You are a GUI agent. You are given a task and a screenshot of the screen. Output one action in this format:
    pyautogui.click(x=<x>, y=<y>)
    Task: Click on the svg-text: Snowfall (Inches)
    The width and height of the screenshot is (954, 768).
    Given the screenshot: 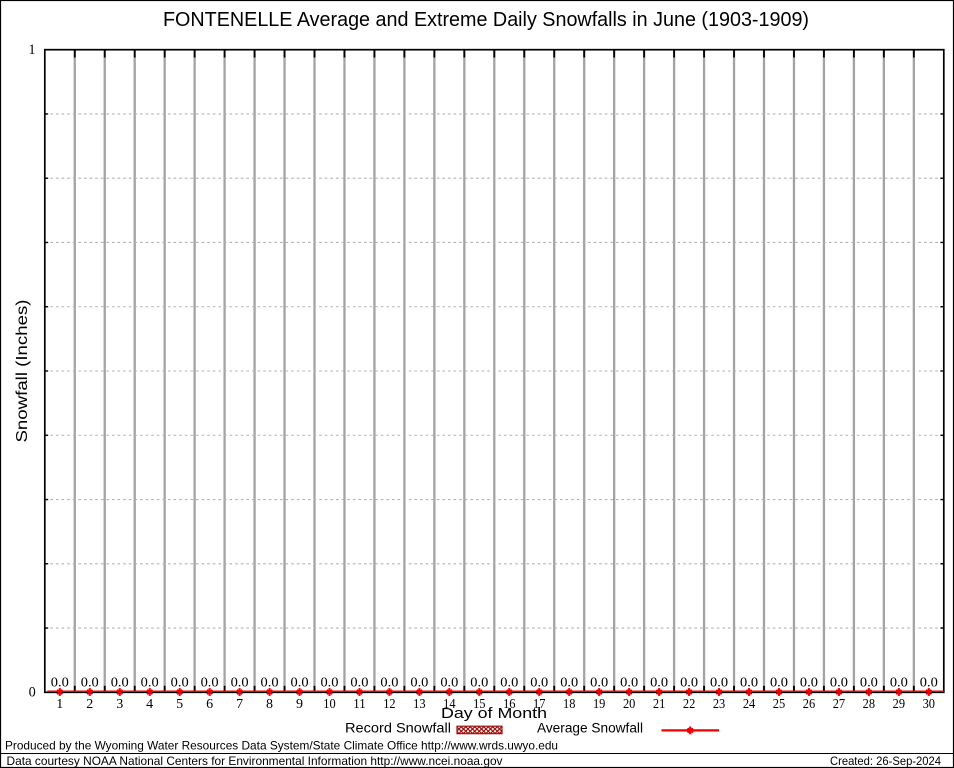 What is the action you would take?
    pyautogui.click(x=22, y=371)
    